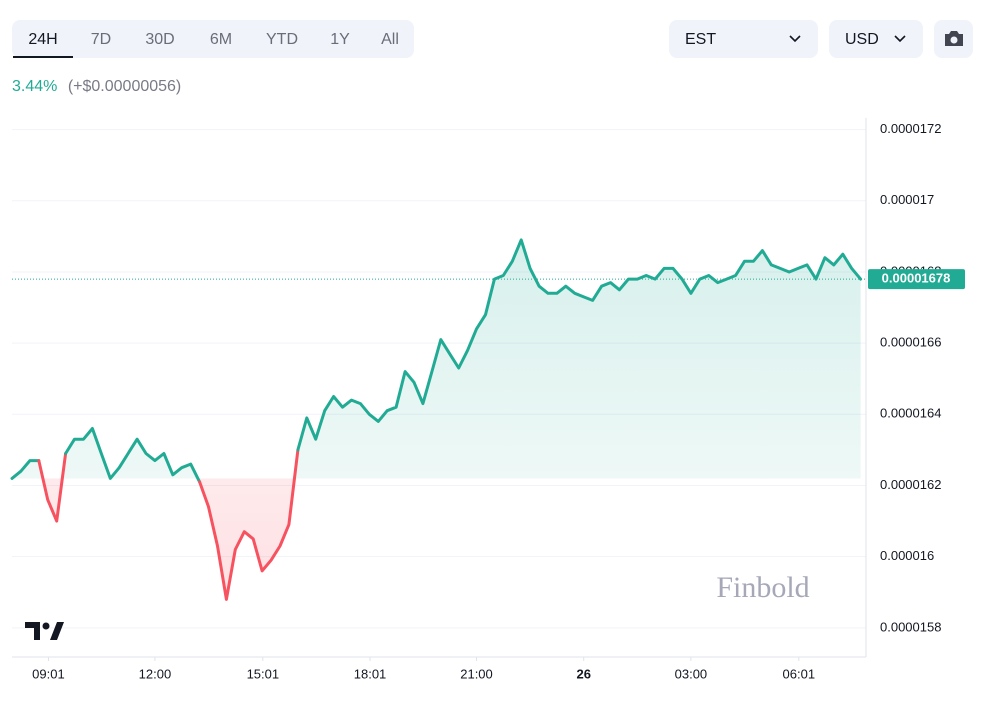 The image size is (992, 705). Describe the element at coordinates (910, 484) in the screenshot. I see `y-tick-label: 0.0000162` at that location.